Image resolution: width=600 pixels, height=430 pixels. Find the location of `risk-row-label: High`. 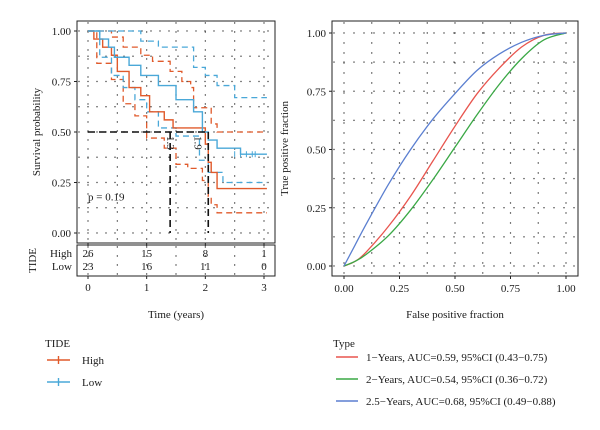

risk-row-label: High is located at coordinates (61, 254).